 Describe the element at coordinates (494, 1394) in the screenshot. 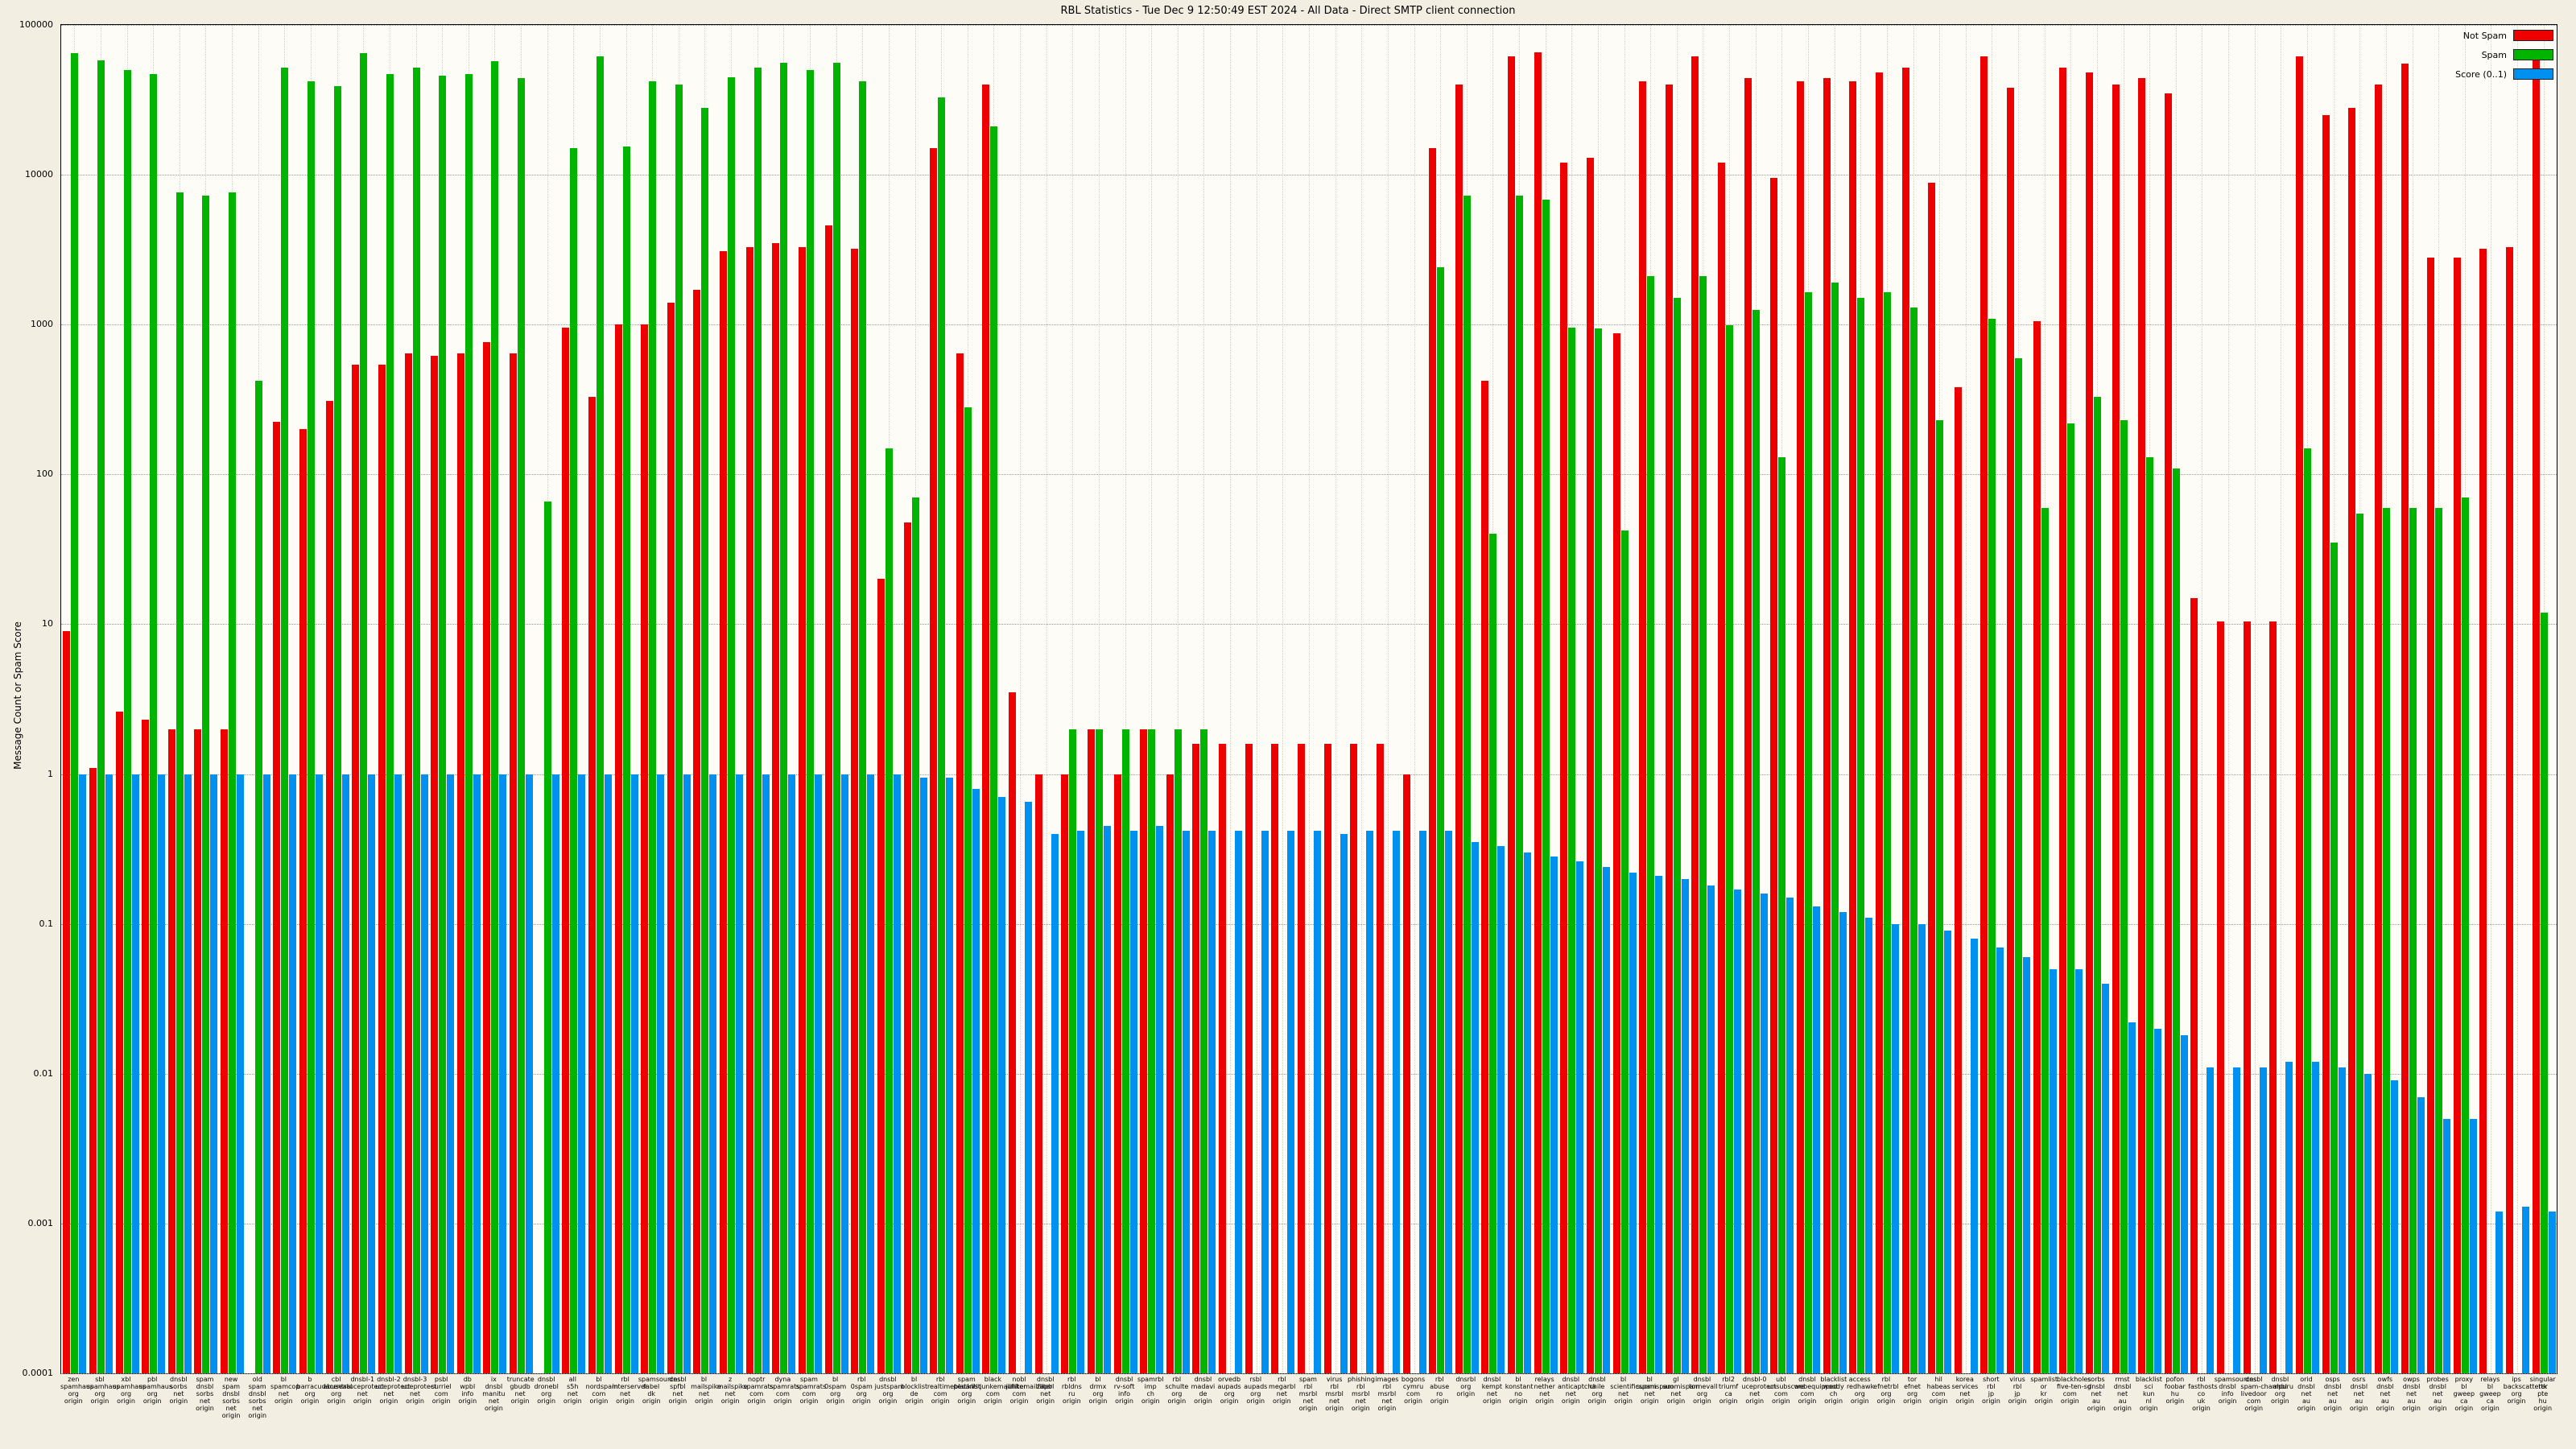

I see `x-axis-tick-label: ix dnsbl manitu net origin` at that location.